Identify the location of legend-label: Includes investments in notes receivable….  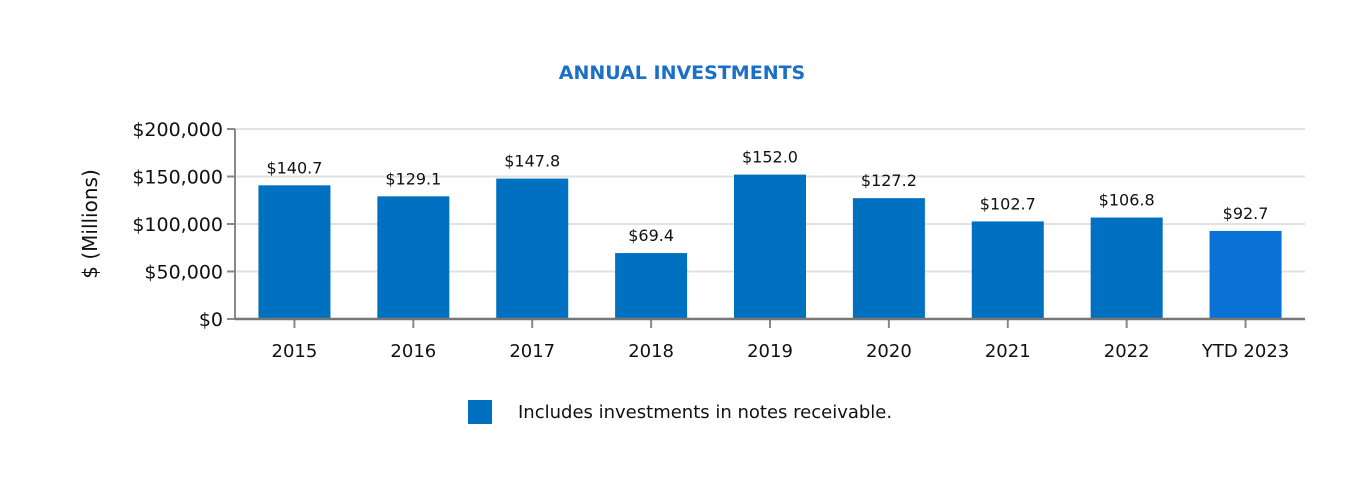
(705, 412).